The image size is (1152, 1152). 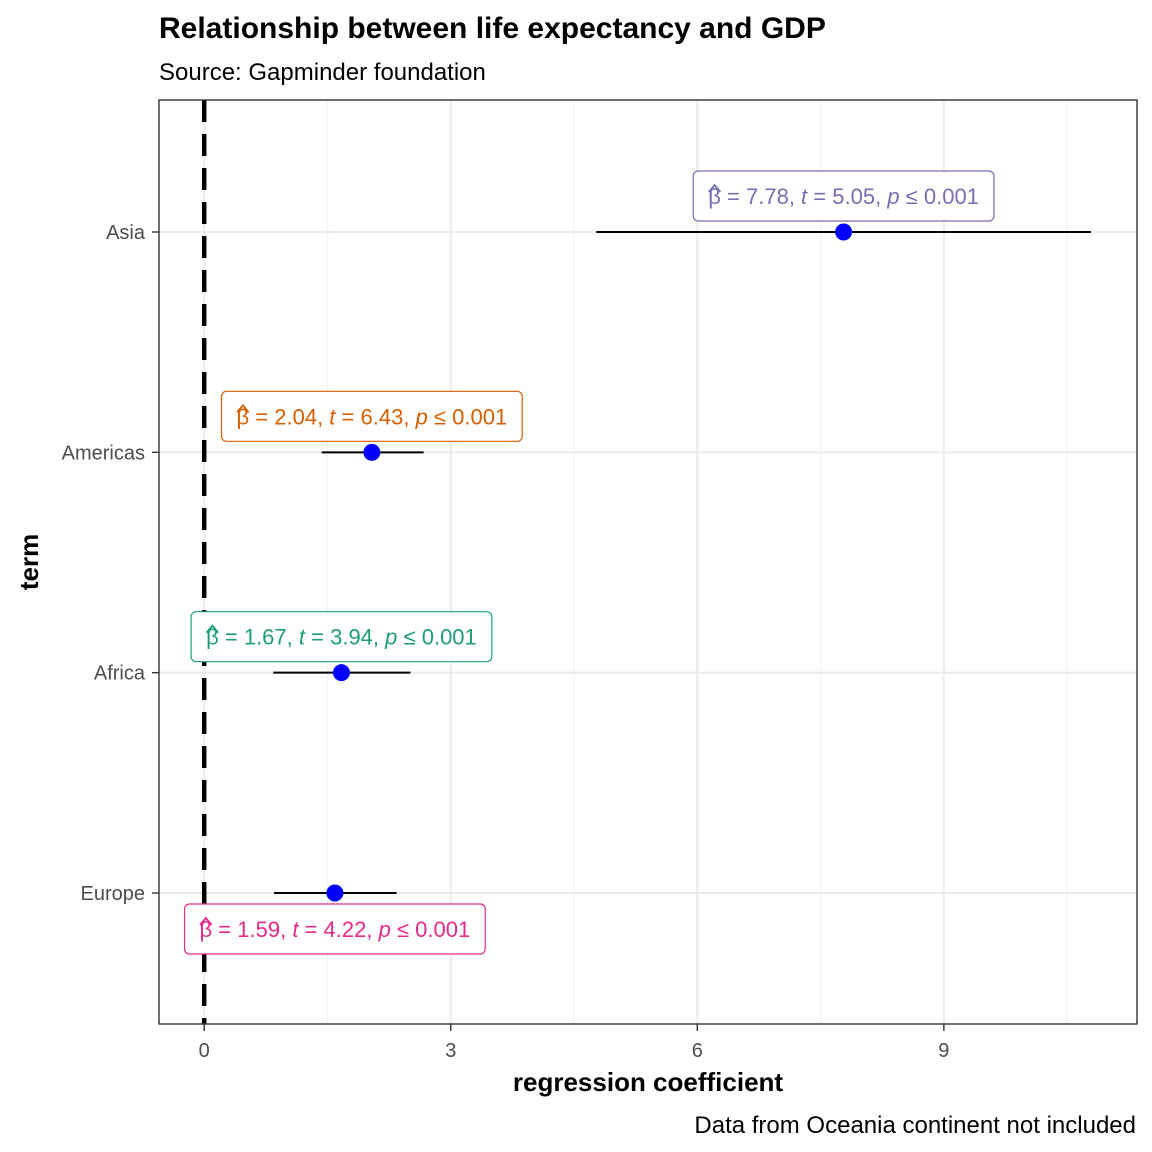 I want to click on y-tick-label: Americas, so click(x=103, y=453).